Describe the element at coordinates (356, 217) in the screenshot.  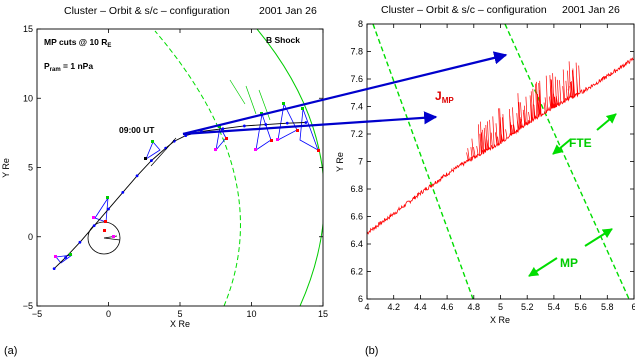
I see `y-tick-label: 6.6` at that location.